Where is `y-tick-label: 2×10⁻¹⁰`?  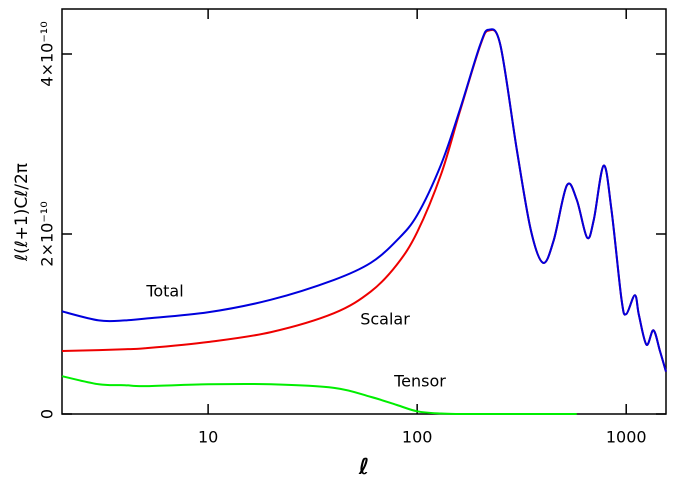 y-tick-label: 2×10⁻¹⁰ is located at coordinates (47, 233).